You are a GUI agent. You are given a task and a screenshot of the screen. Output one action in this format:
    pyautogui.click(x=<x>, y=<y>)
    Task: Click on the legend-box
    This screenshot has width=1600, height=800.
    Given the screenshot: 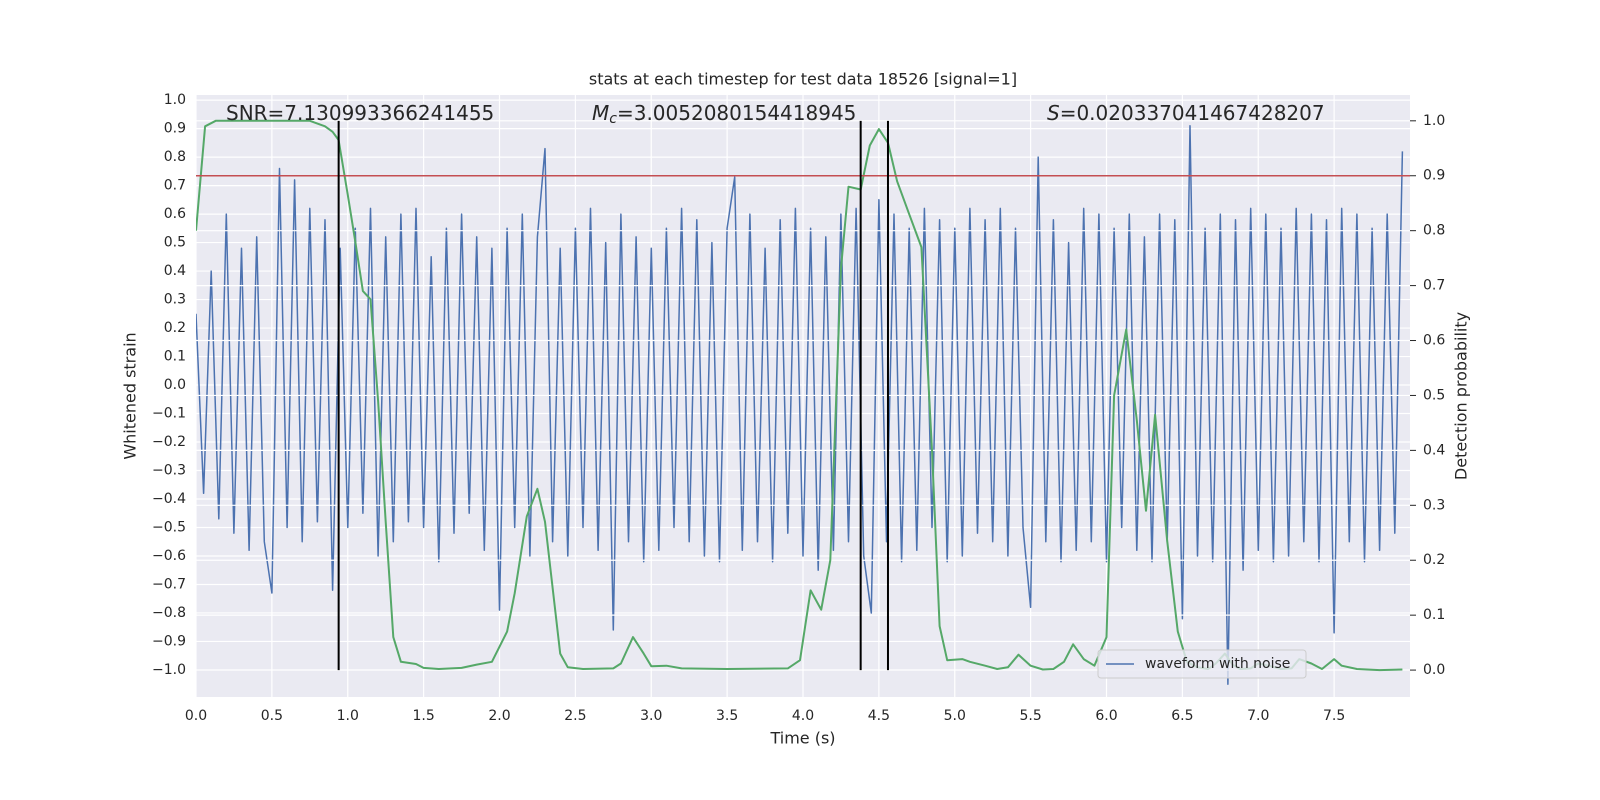 What is the action you would take?
    pyautogui.click(x=1202, y=664)
    